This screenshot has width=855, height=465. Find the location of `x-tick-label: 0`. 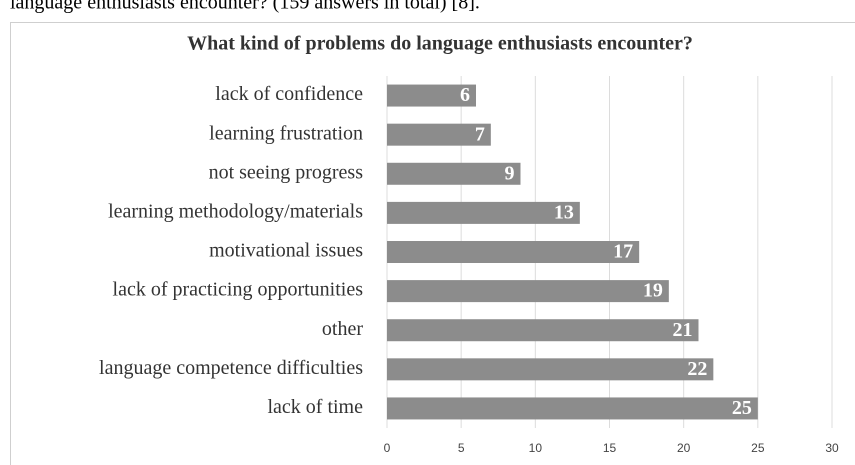

x-tick-label: 0 is located at coordinates (387, 448).